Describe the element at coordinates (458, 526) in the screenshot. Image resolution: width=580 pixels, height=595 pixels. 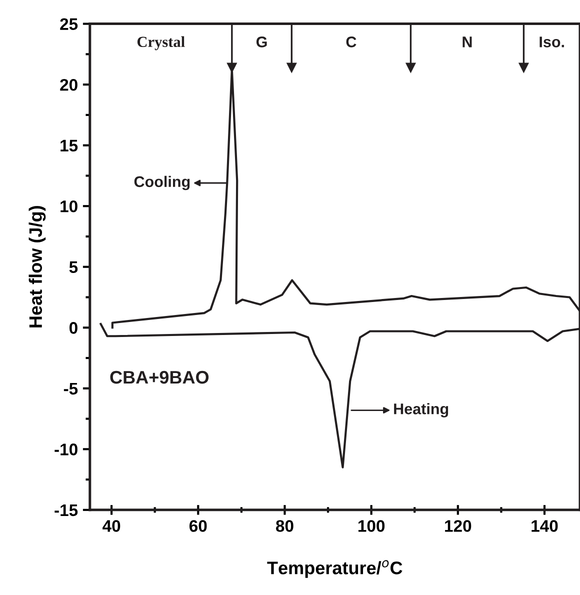
I see `x-tick-label: 120` at that location.